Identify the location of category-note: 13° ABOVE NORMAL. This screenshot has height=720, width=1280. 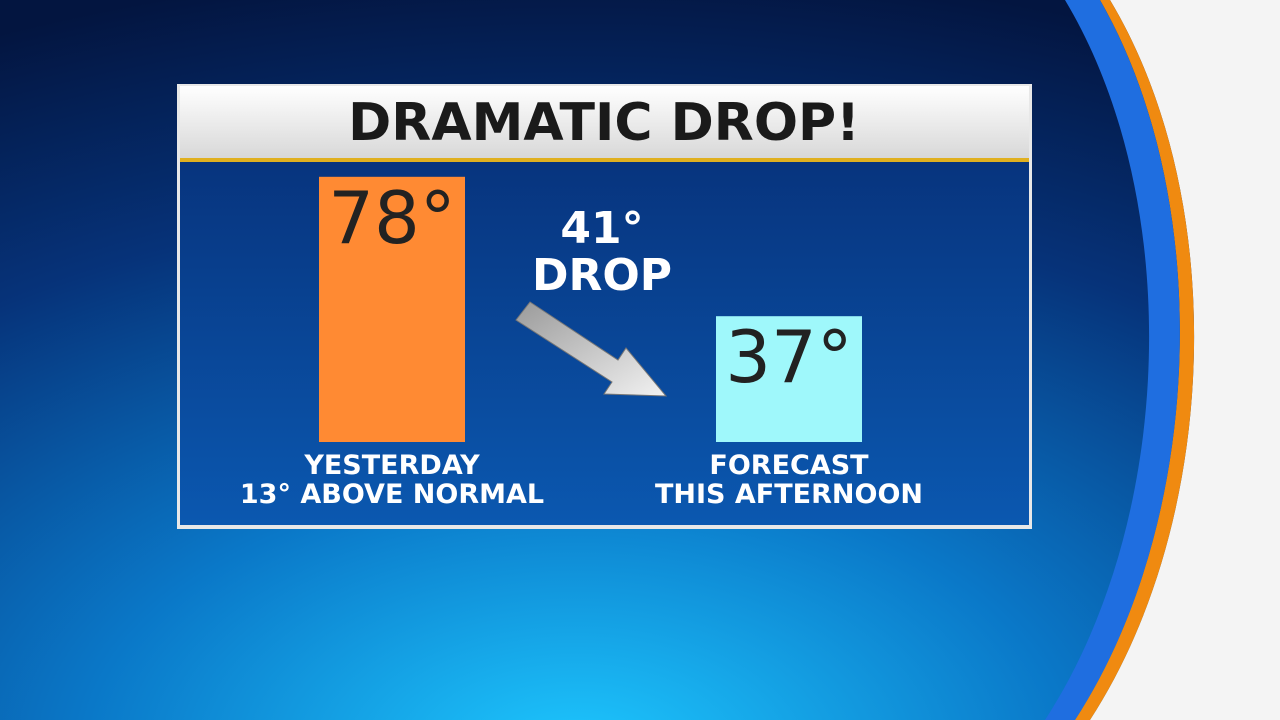
(392, 494).